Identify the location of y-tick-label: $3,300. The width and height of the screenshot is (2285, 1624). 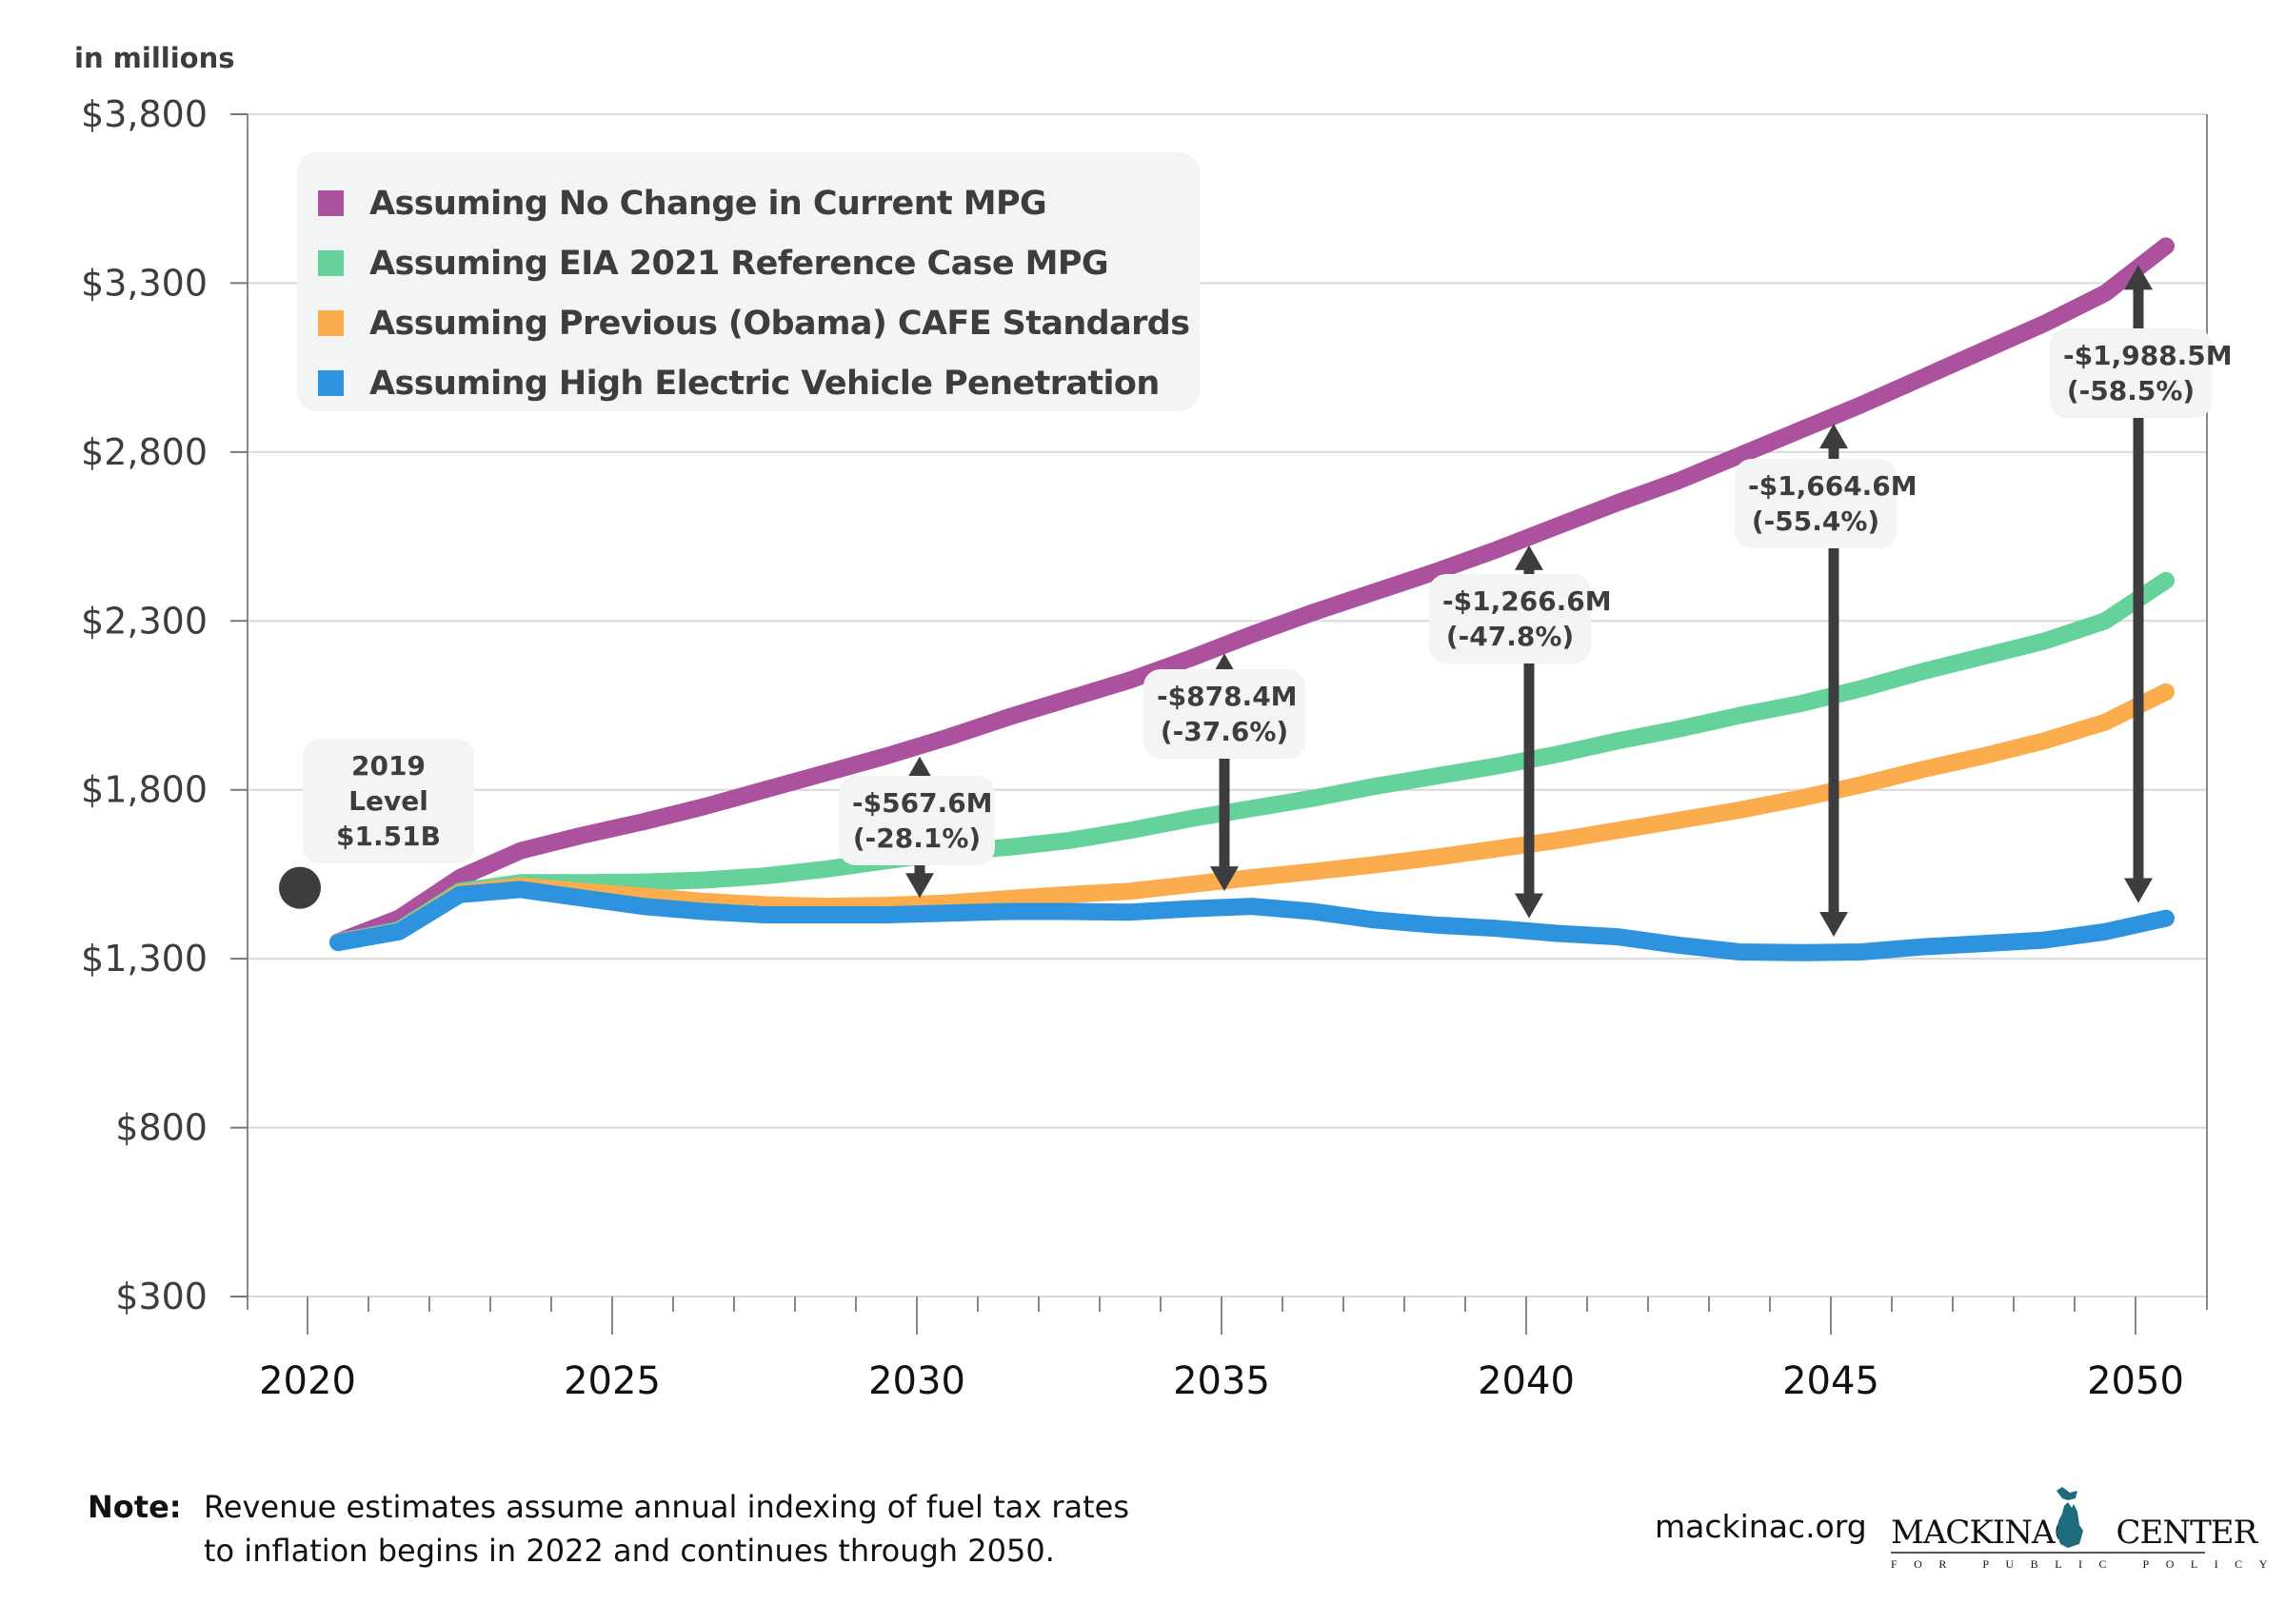
(144, 283).